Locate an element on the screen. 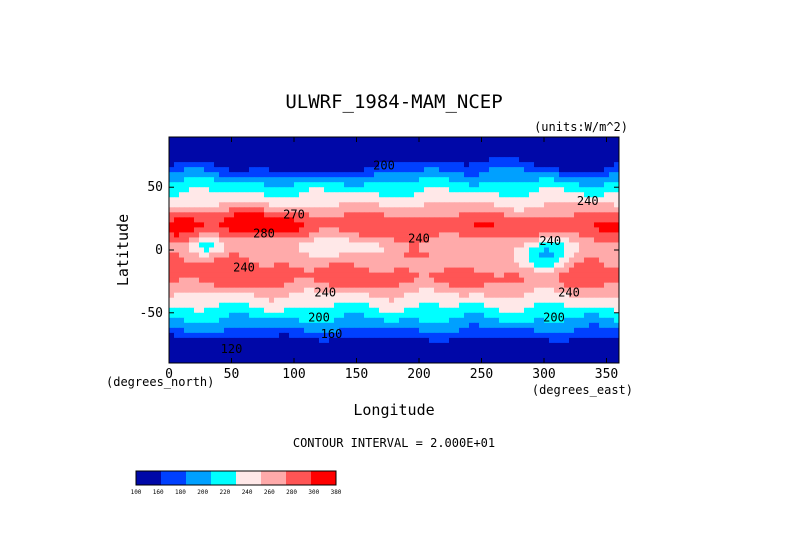 The width and height of the screenshot is (789, 558). x-unit-label: (degrees_east) is located at coordinates (582, 390).